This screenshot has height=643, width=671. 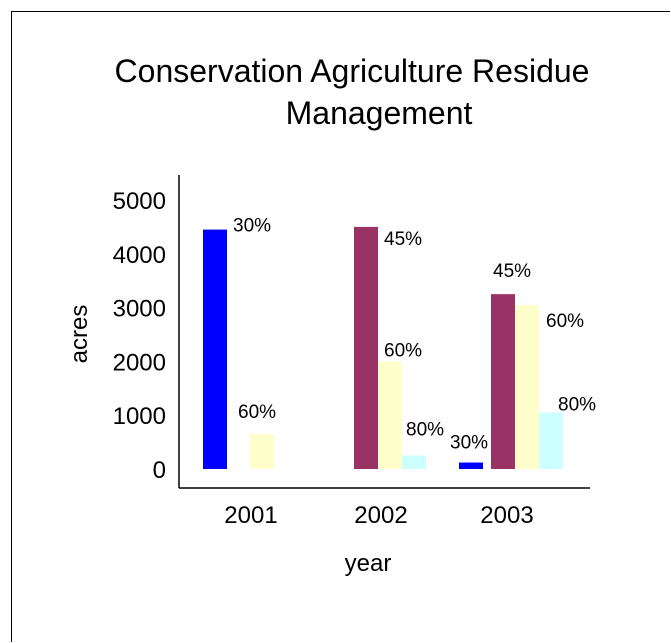 What do you see at coordinates (250, 515) in the screenshot?
I see `x-tick-label: 2001` at bounding box center [250, 515].